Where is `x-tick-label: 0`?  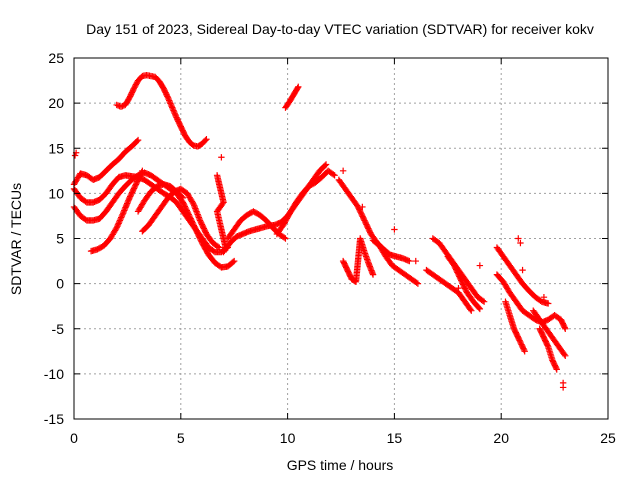
x-tick-label: 0 is located at coordinates (74, 438).